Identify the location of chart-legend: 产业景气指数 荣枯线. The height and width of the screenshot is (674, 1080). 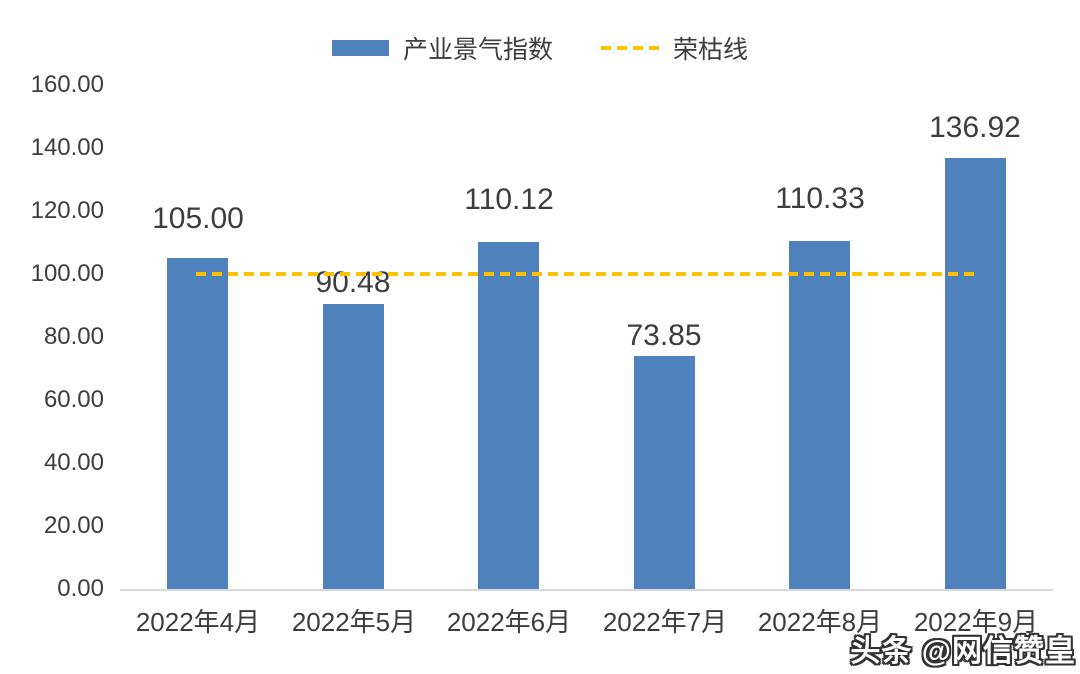
(540, 48).